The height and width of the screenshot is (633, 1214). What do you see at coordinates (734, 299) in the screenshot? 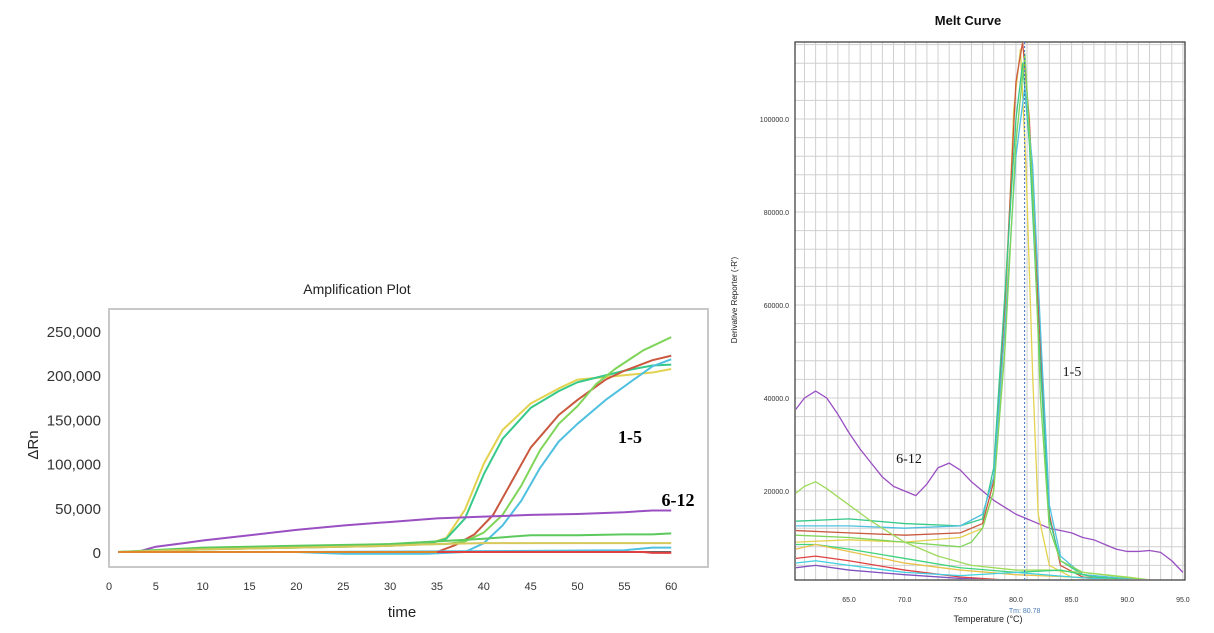
I see `y-axis-label: Derivative Reporter (-R')` at bounding box center [734, 299].